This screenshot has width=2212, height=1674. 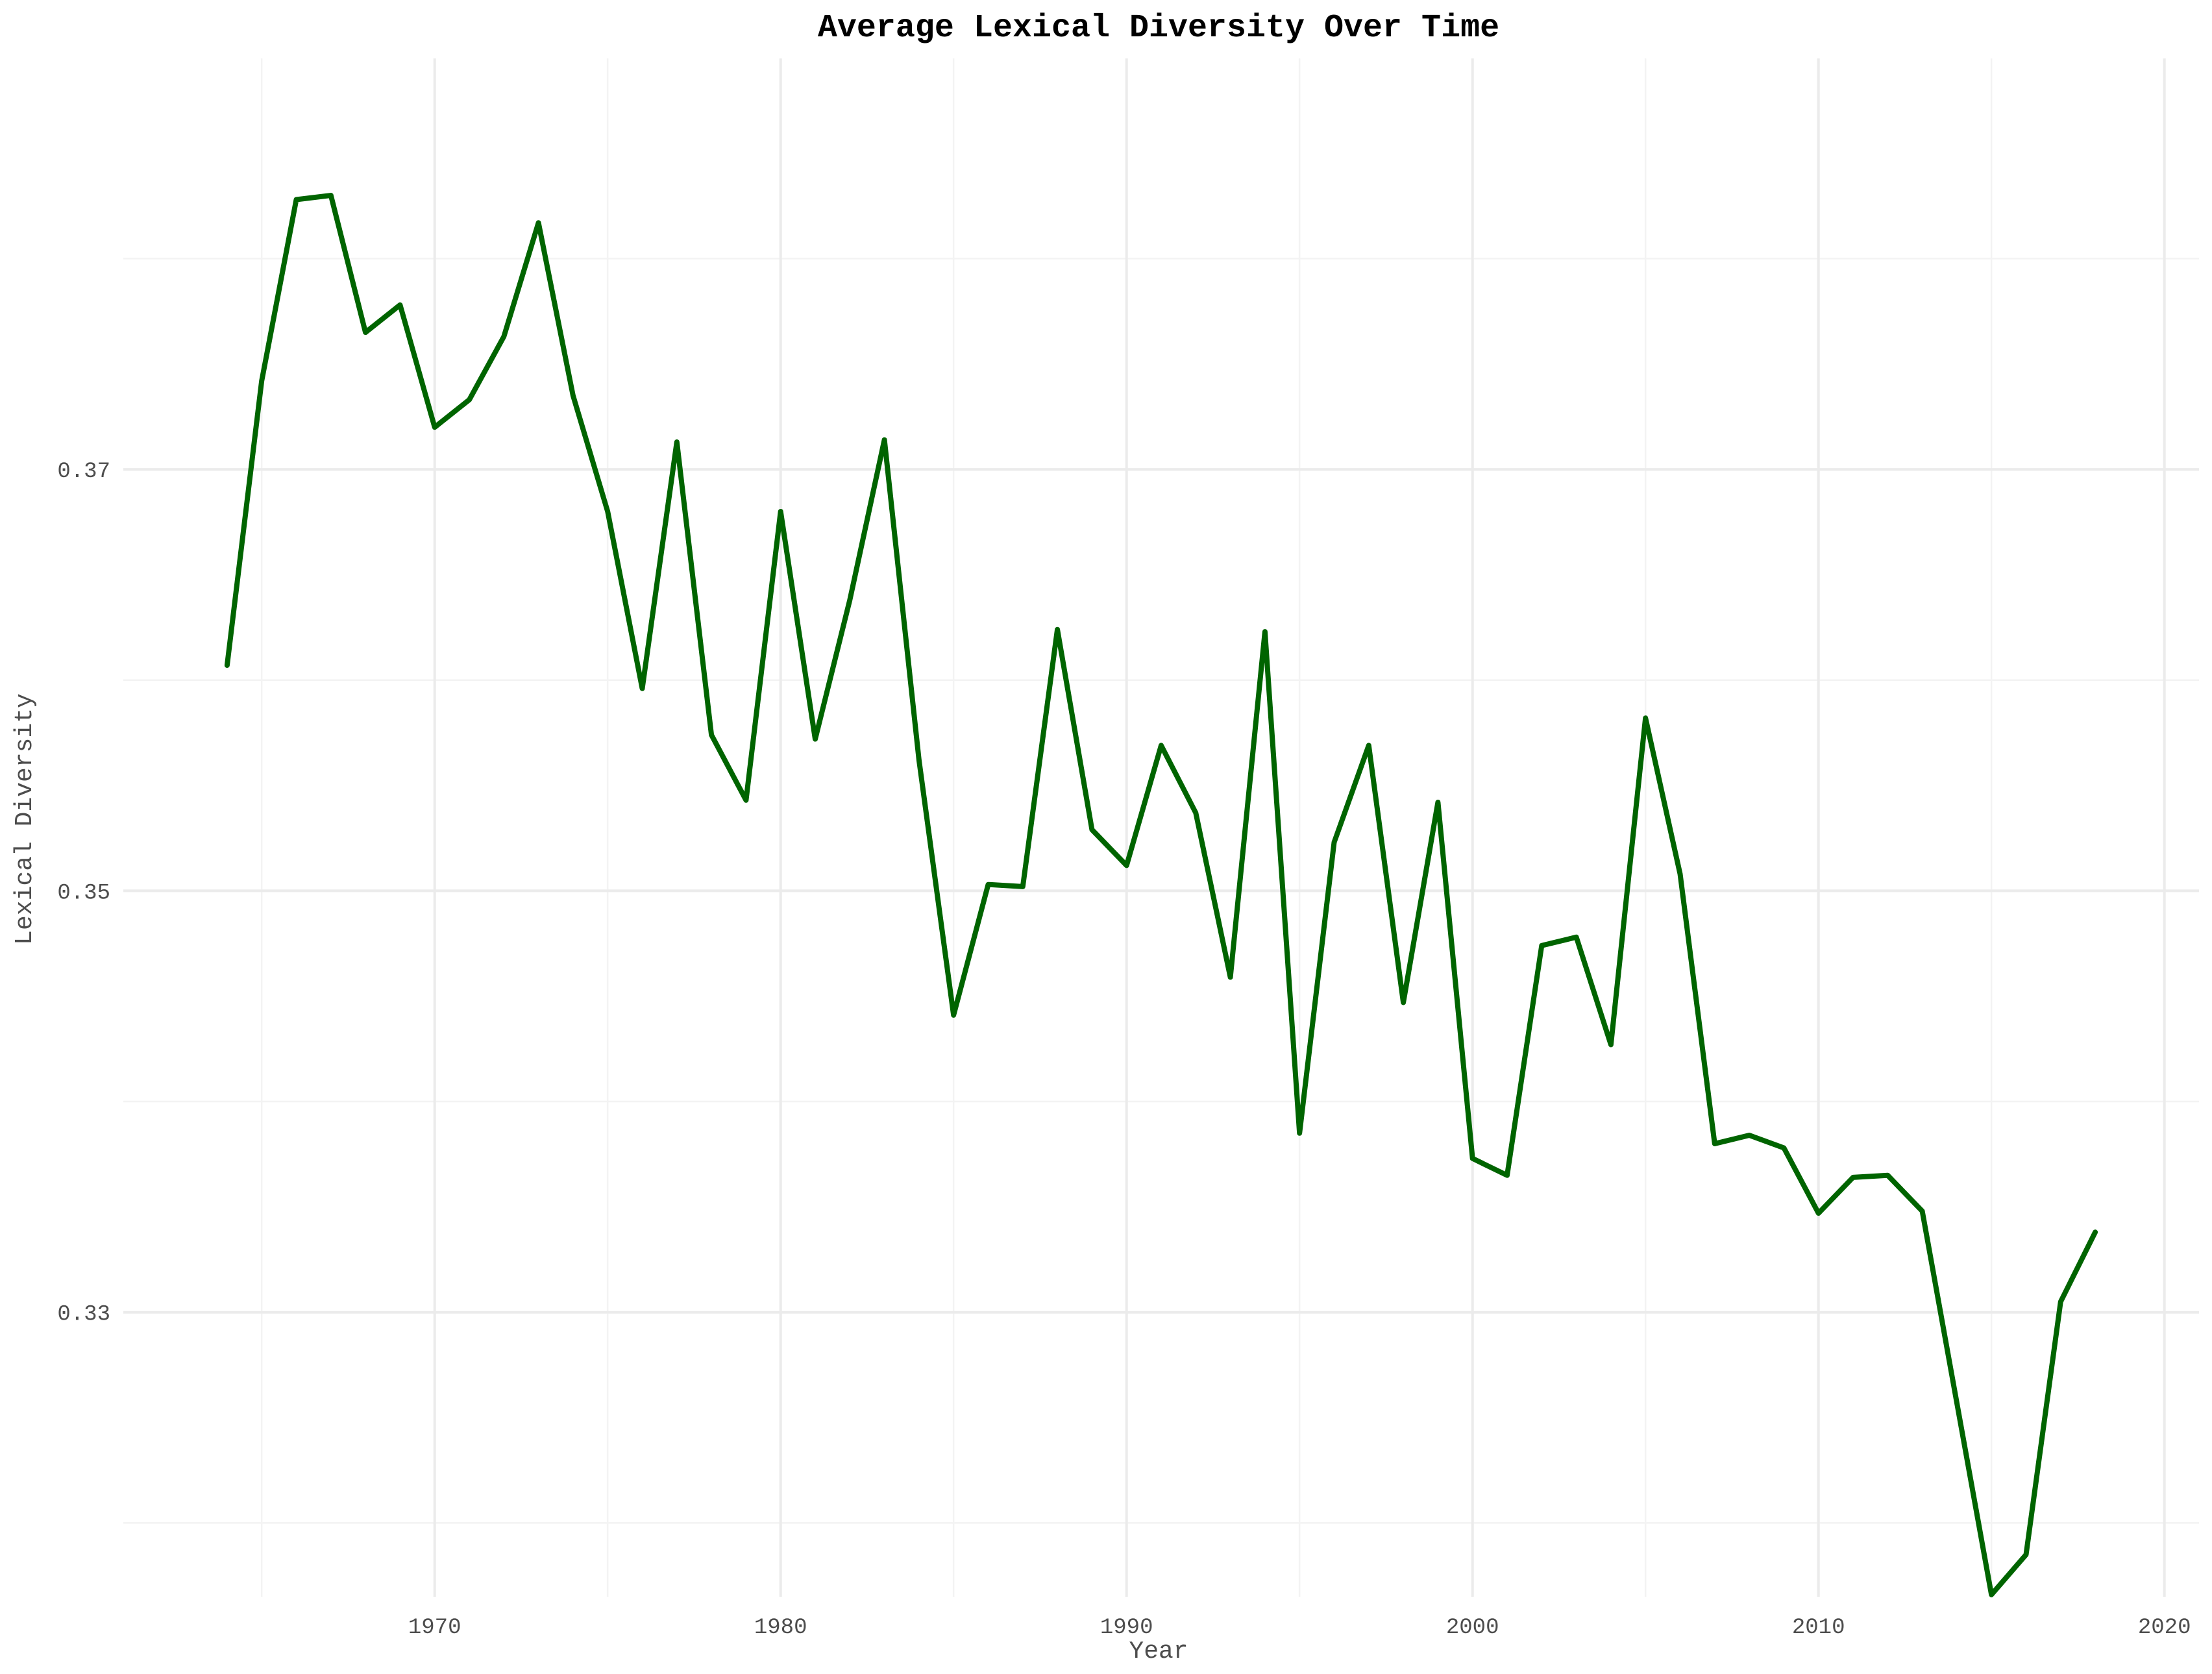 I want to click on y-axis-label: Lexical Diversity, so click(x=25, y=819).